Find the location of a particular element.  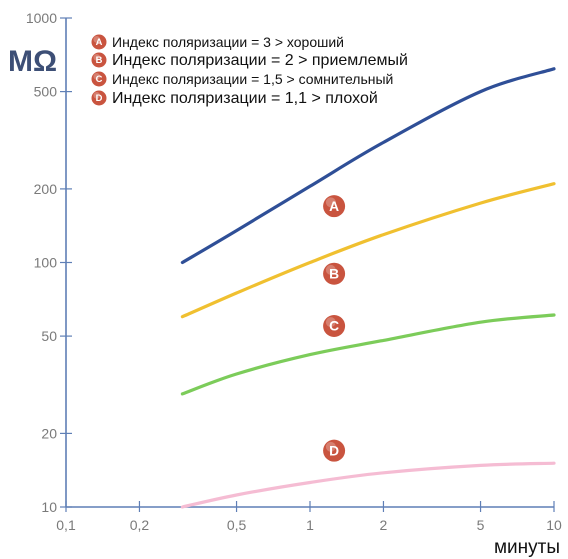

y-tick-label: 20 is located at coordinates (49, 433).